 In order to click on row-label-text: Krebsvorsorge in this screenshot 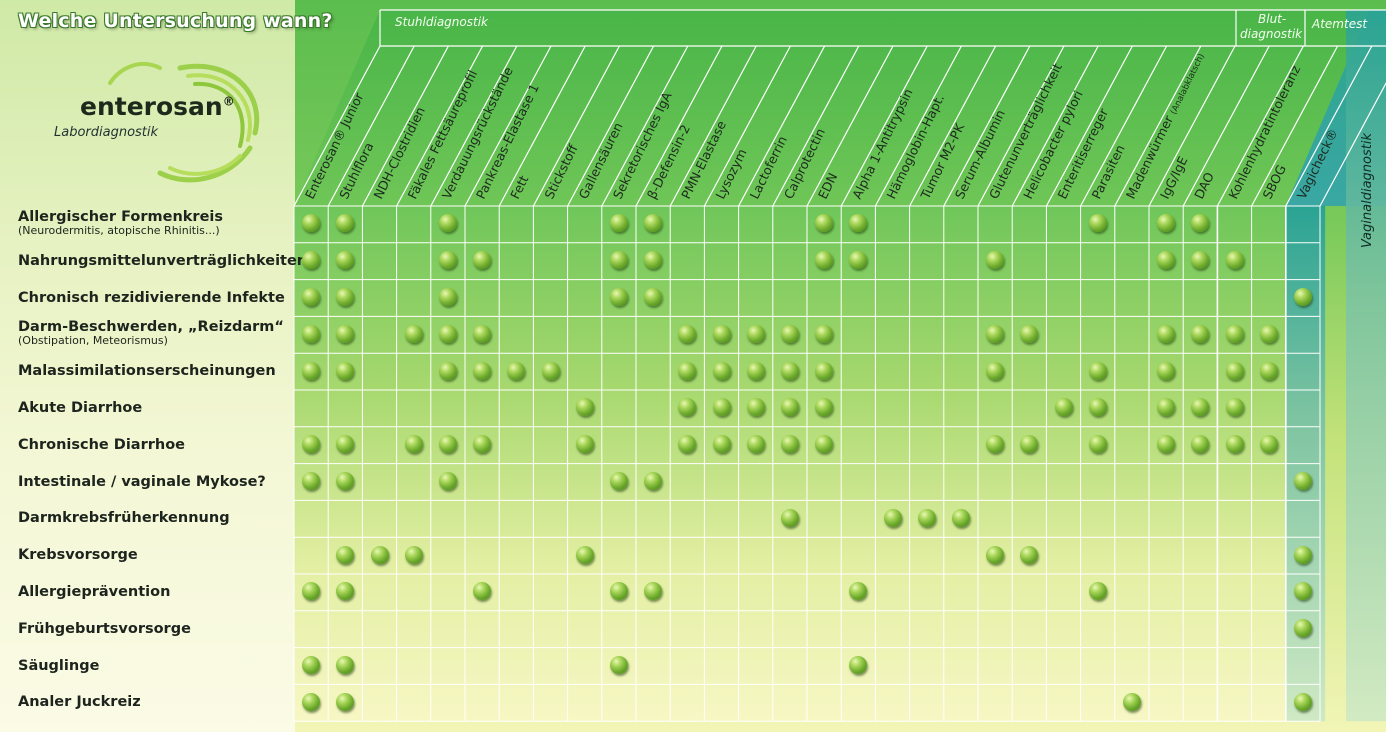, I will do `click(78, 555)`.